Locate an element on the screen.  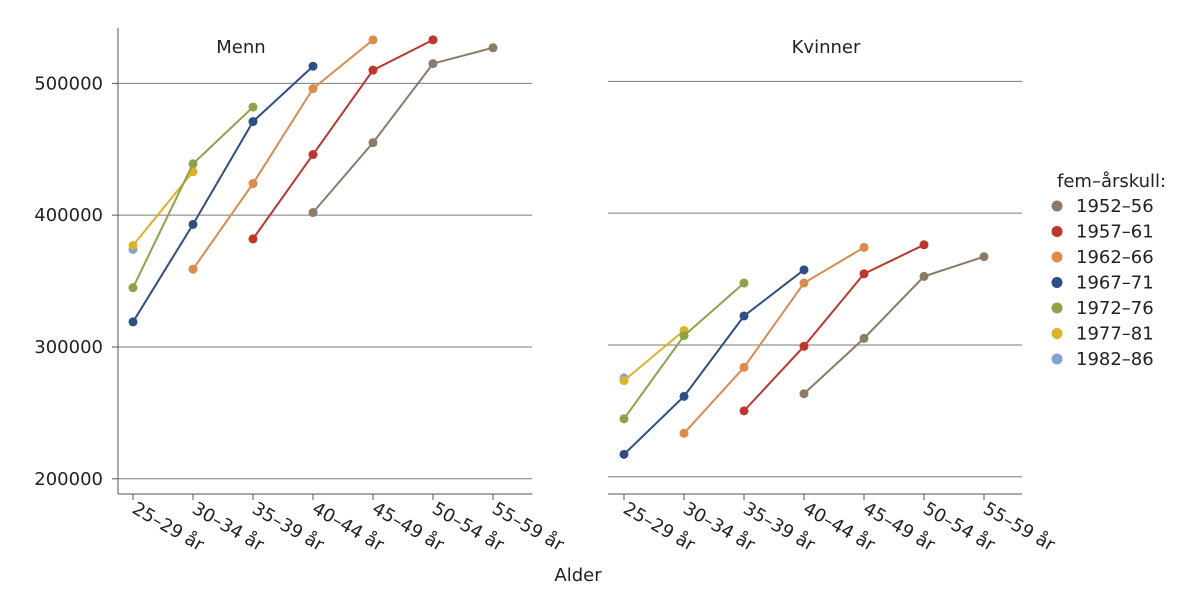
y-tick-label: 400000 is located at coordinates (68, 215).